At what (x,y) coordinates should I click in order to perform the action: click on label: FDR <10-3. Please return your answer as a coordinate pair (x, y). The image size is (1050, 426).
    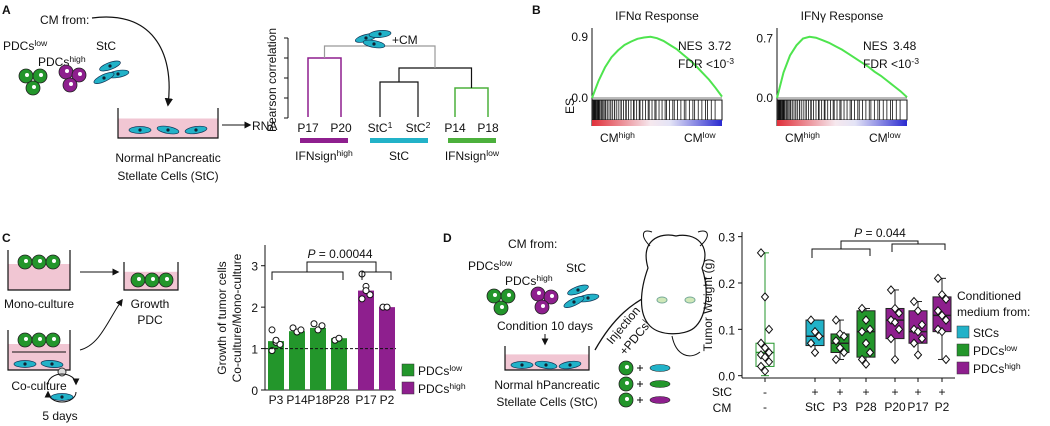
    Looking at the image, I should click on (706, 63).